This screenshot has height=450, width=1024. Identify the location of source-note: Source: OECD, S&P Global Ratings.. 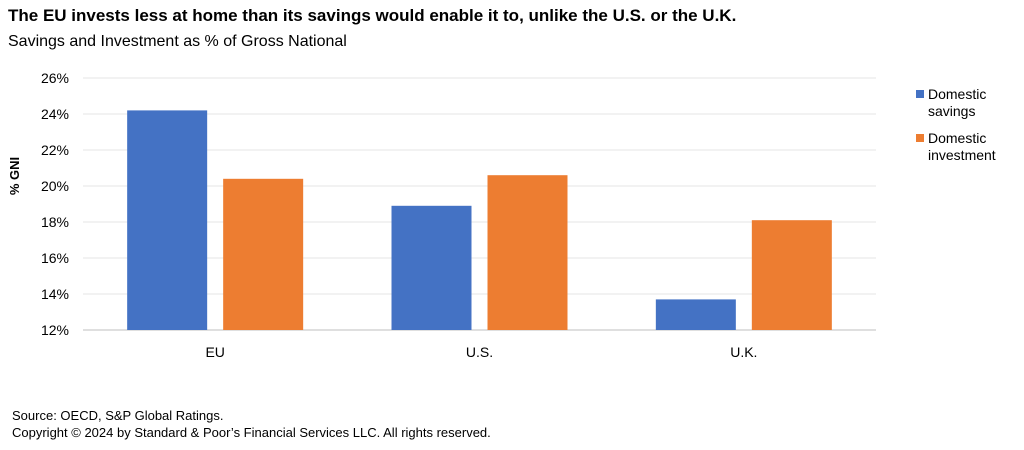
(118, 415).